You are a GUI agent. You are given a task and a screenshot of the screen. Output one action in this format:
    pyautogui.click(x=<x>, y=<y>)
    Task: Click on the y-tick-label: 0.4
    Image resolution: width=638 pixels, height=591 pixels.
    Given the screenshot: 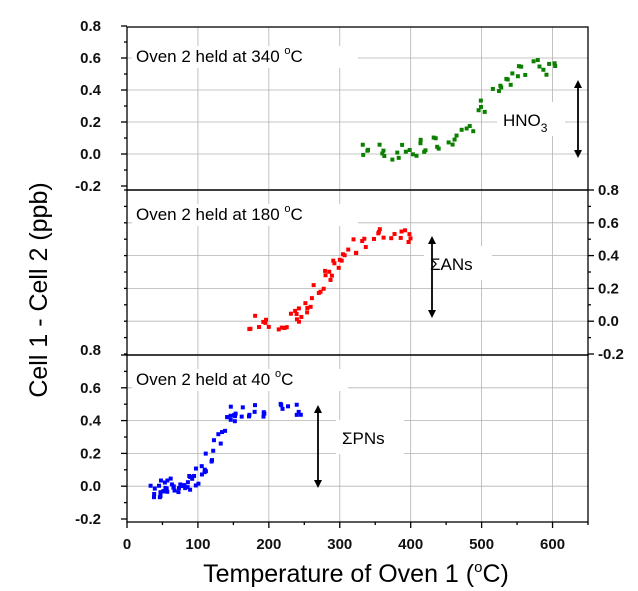 What is the action you would take?
    pyautogui.click(x=609, y=256)
    